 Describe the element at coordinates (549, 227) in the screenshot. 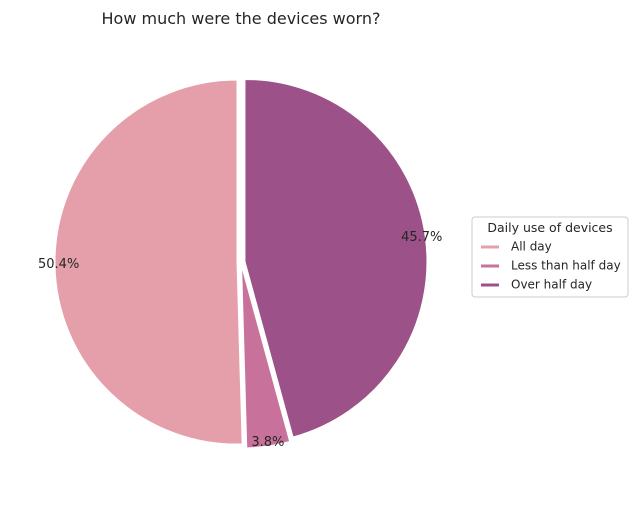

I see `legend-title: Daily use of devices` at that location.